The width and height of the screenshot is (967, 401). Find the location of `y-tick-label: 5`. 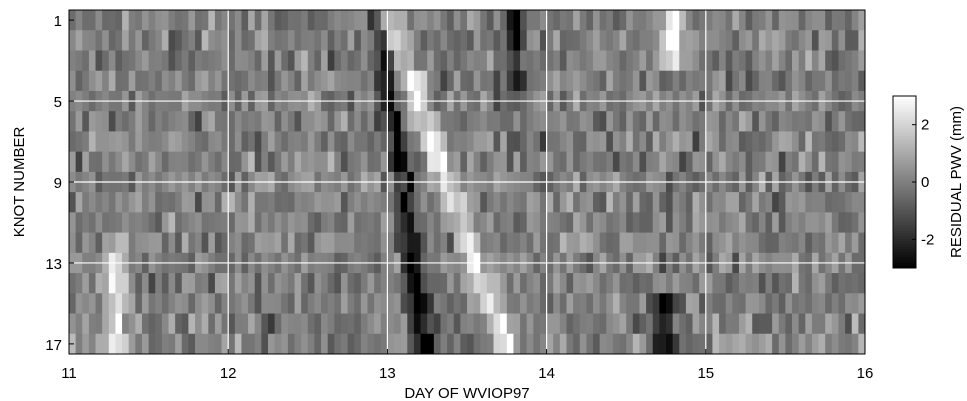

y-tick-label: 5 is located at coordinates (58, 102).